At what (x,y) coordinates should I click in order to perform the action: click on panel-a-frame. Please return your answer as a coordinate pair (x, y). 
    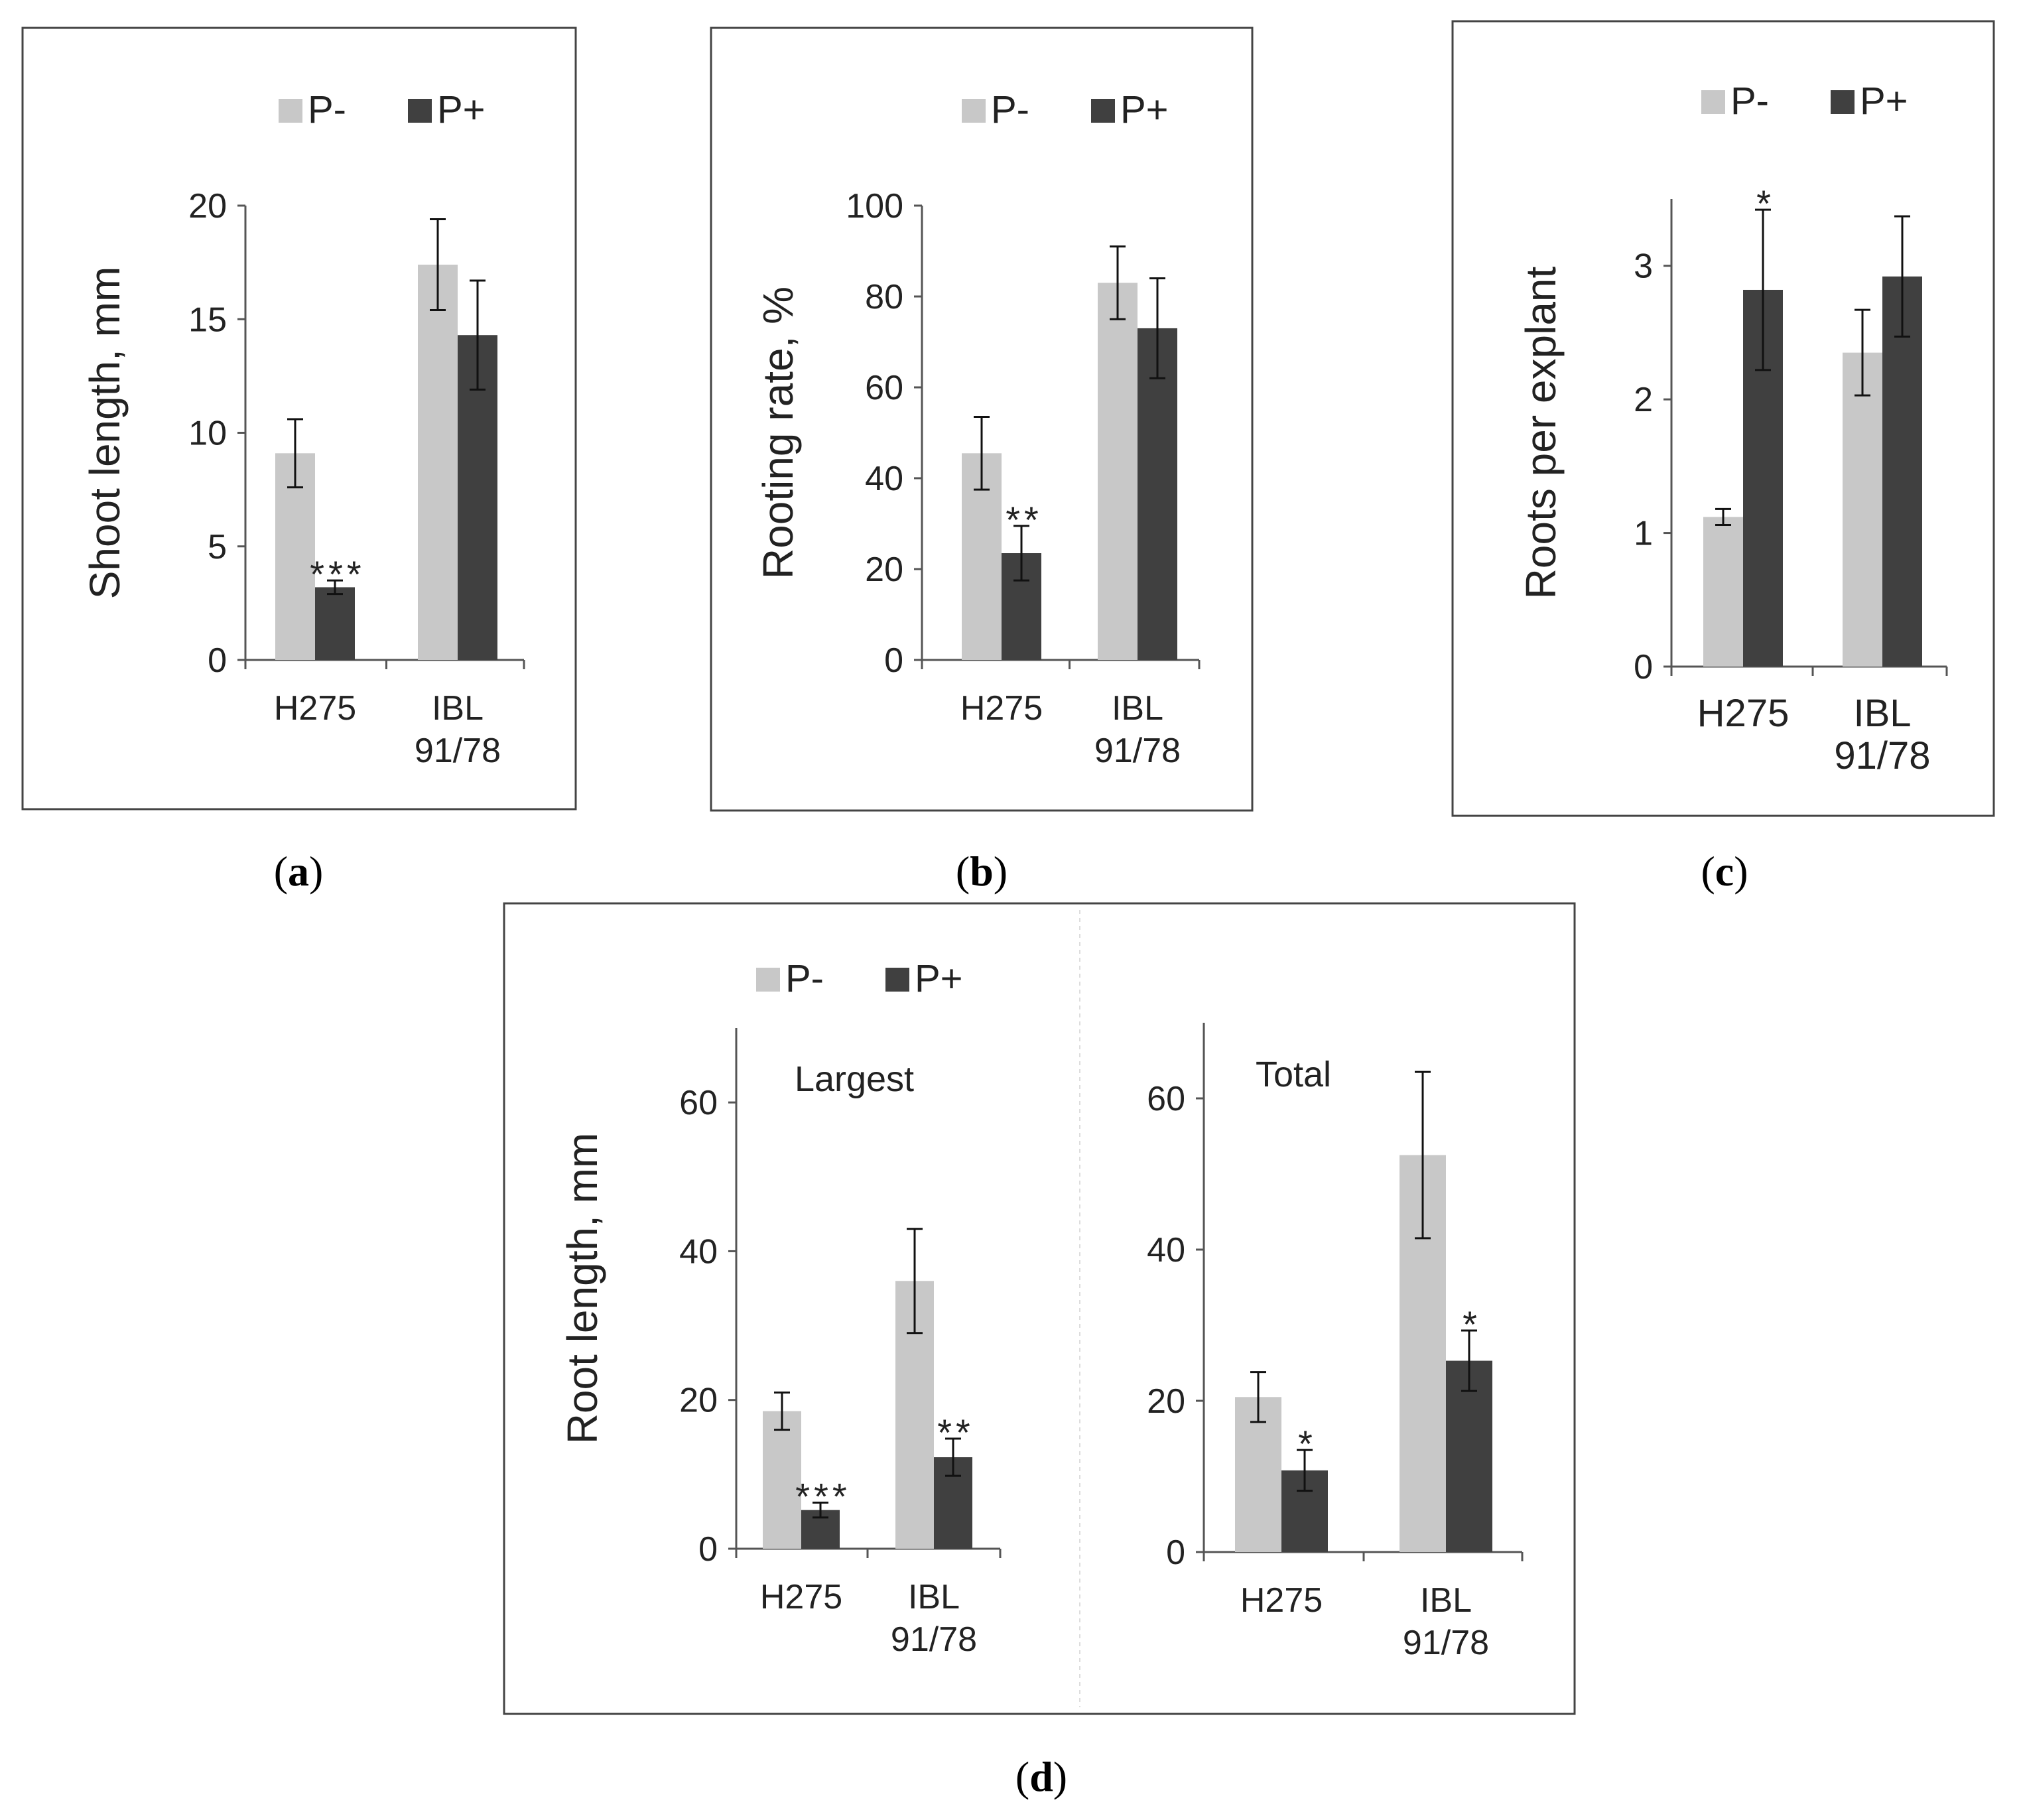
    Looking at the image, I should click on (299, 419).